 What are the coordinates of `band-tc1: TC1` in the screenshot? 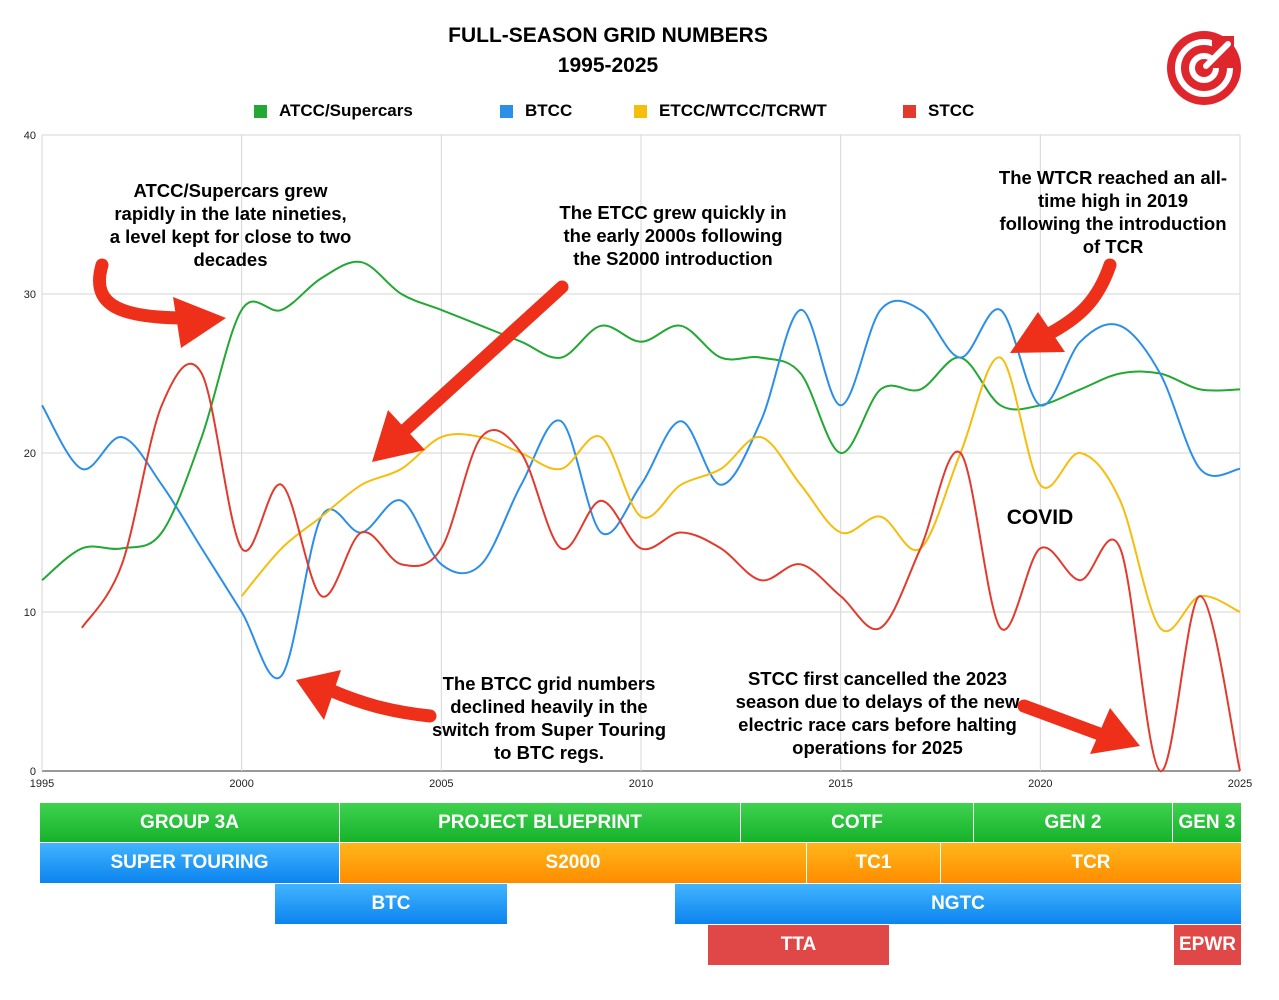 It's located at (874, 863).